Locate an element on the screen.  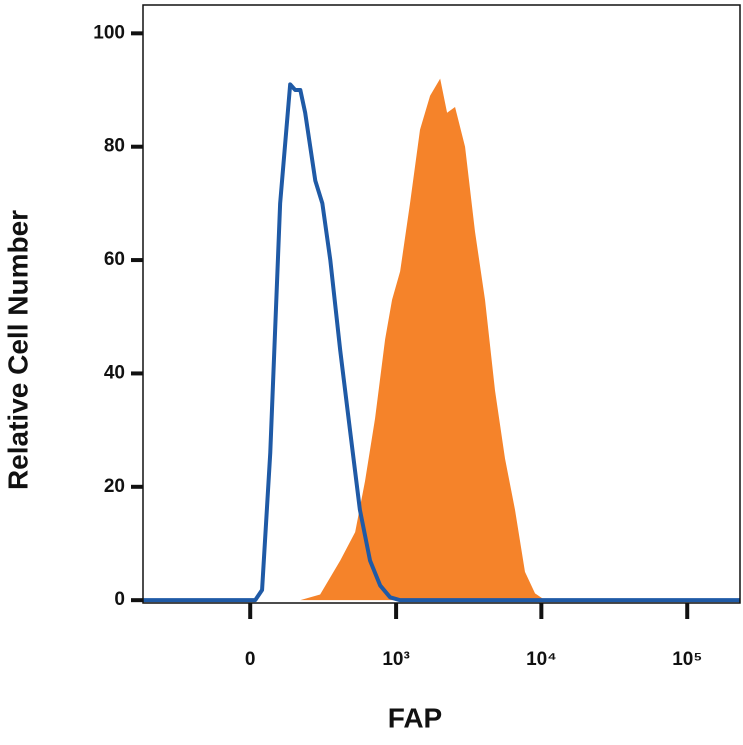
y-axis-title: Relative Cell Number is located at coordinates (17, 350).